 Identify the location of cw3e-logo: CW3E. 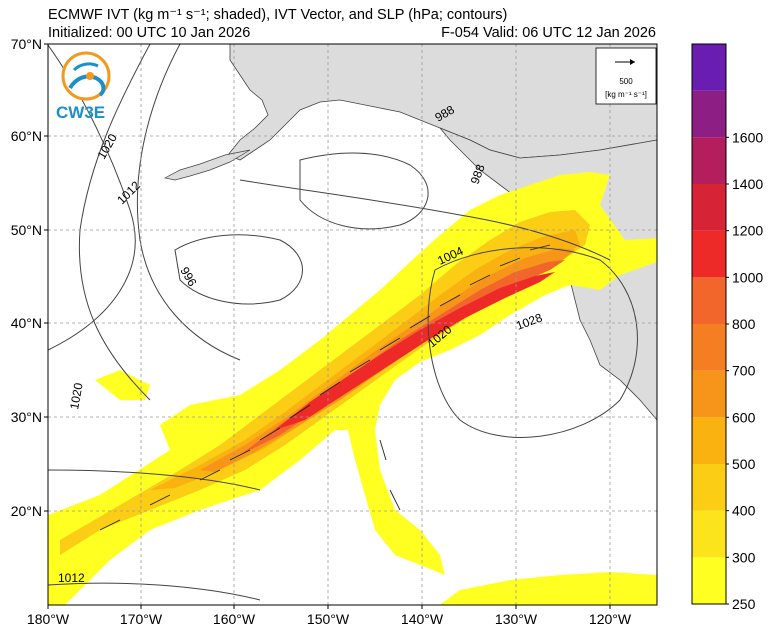
(83, 86).